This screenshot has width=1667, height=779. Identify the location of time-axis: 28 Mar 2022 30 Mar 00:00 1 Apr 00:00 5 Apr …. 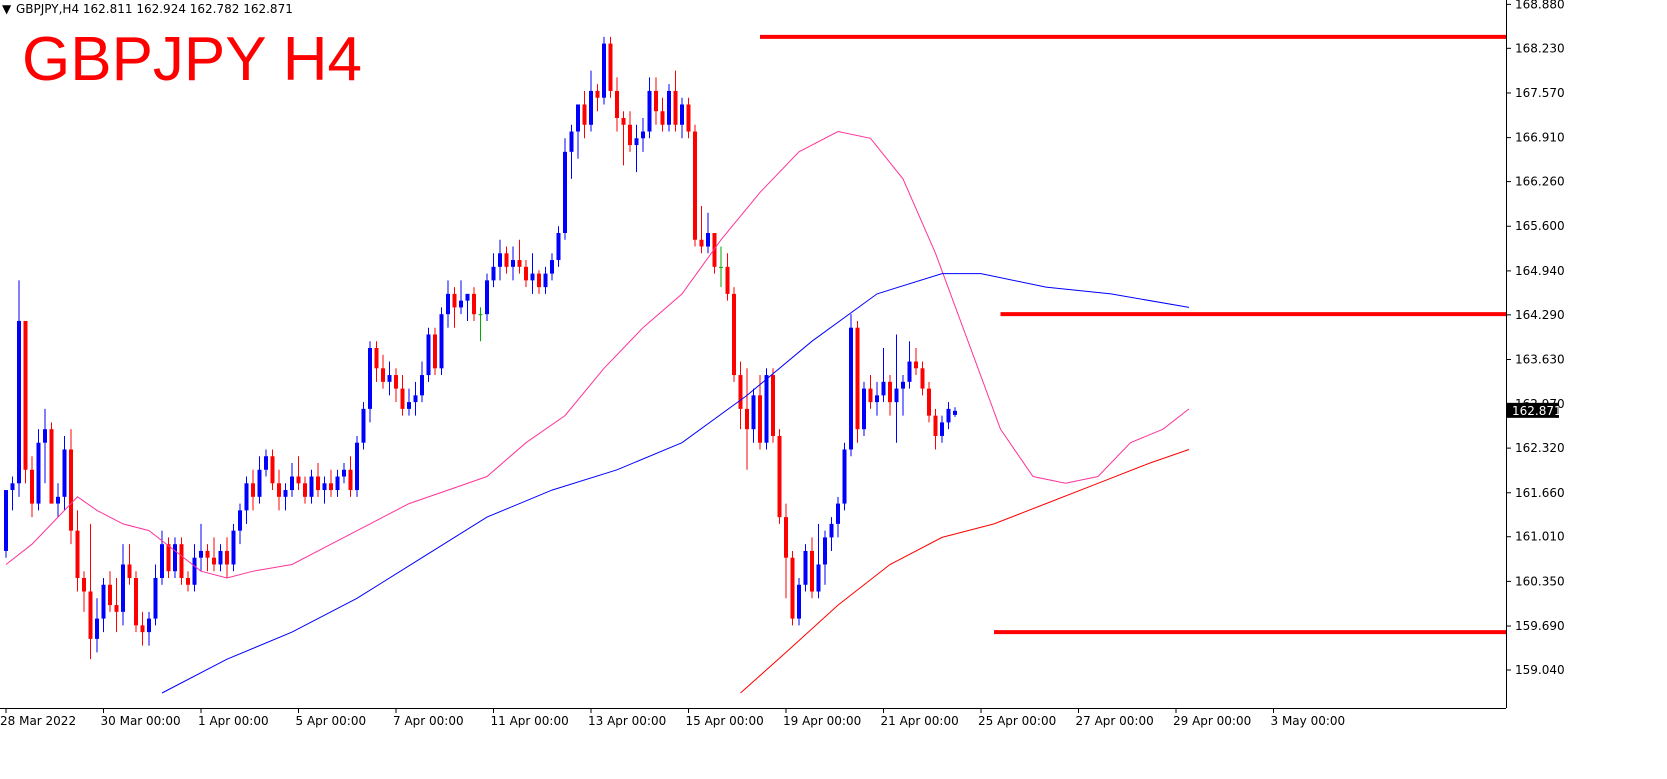
(753, 718).